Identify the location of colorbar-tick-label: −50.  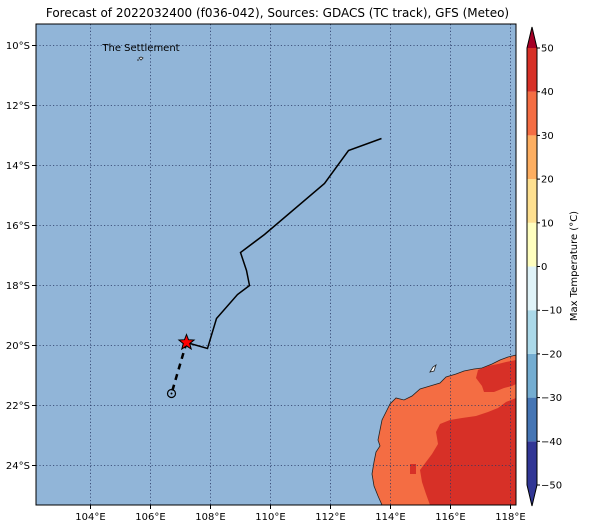
(551, 486).